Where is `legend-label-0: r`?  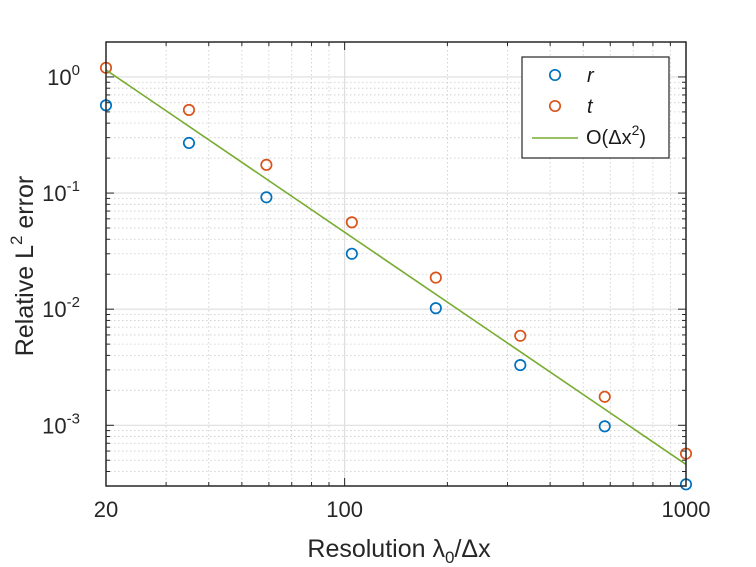 legend-label-0: r is located at coordinates (591, 76).